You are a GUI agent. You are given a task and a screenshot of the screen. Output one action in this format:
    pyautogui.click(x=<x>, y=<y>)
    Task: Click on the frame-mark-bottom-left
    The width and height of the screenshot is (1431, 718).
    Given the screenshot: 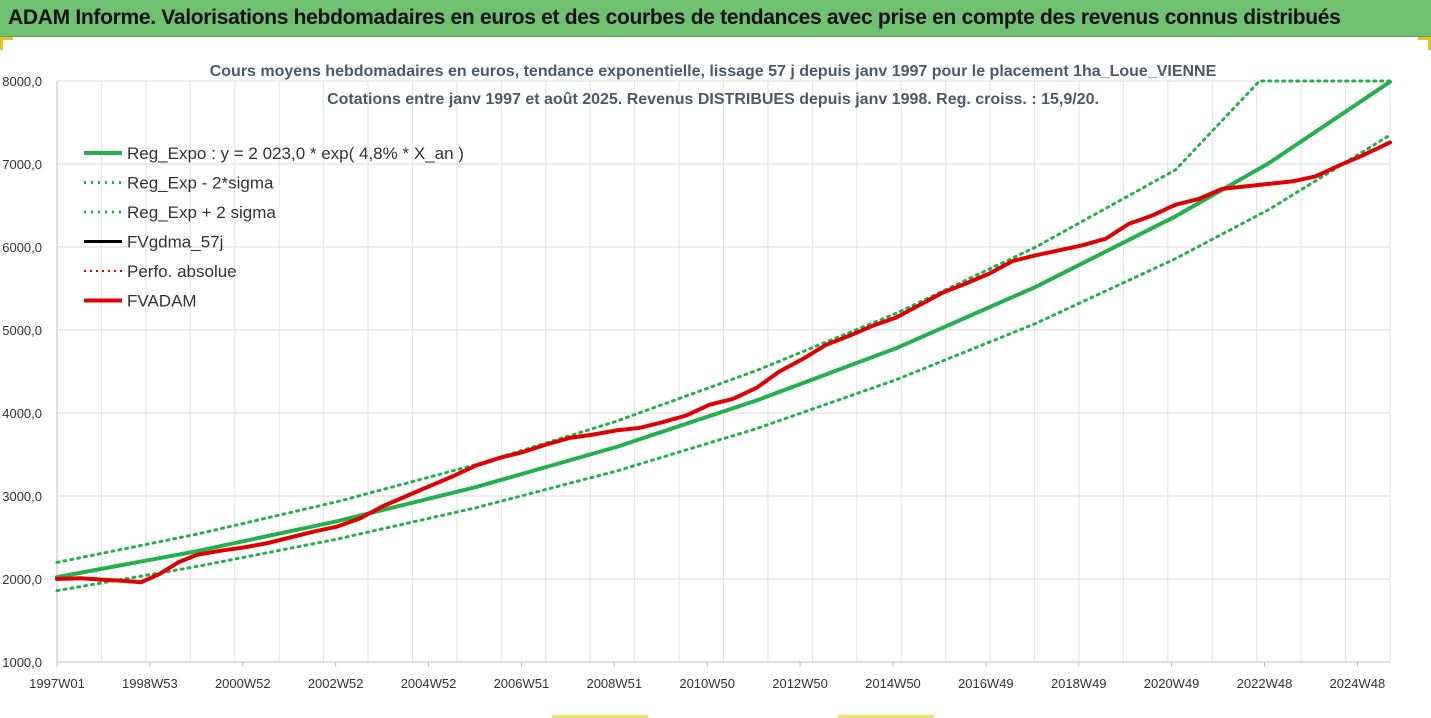 What is the action you would take?
    pyautogui.click(x=600, y=716)
    